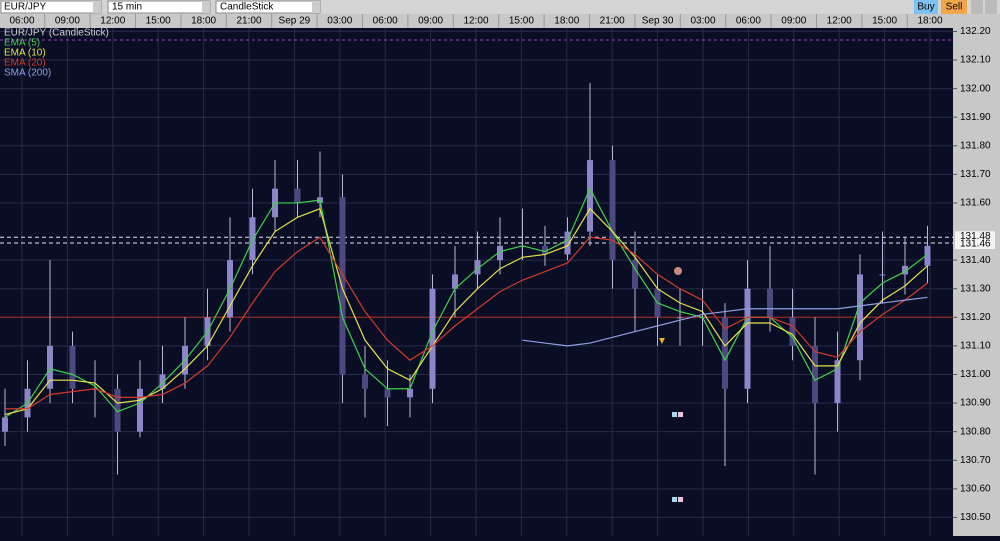  Describe the element at coordinates (25, 63) in the screenshot. I see `legend-entry: EMA (20)` at that location.